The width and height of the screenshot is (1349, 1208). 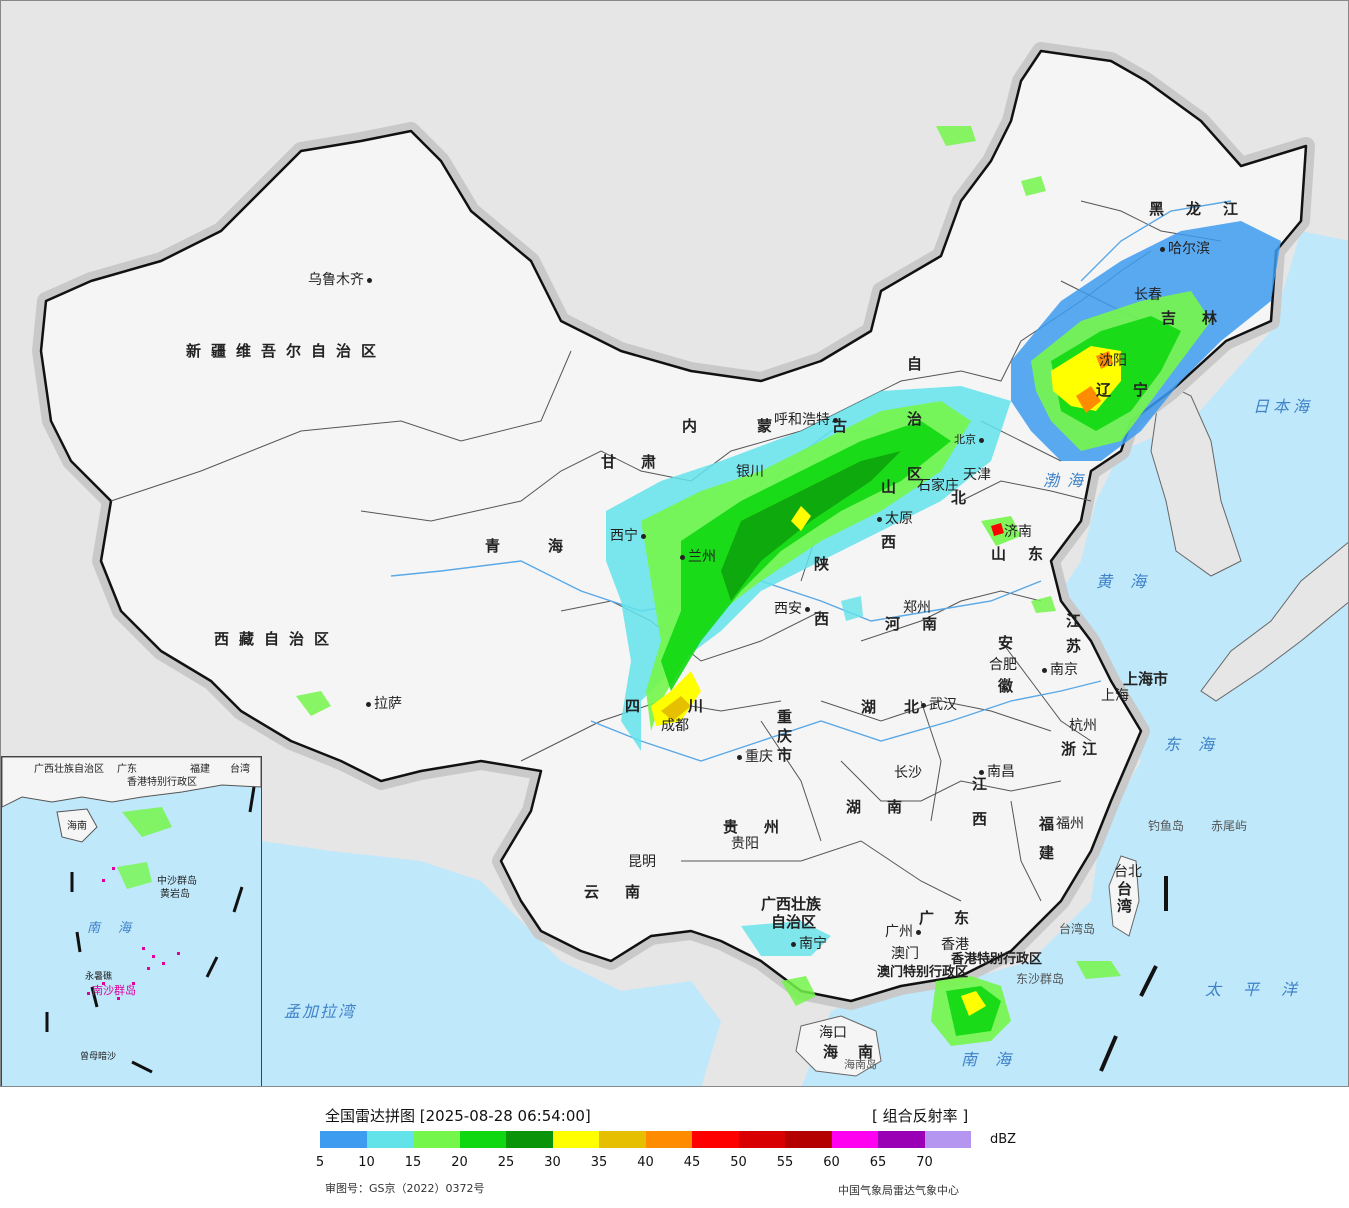 I want to click on province-label-hubei: 湖北, so click(x=904, y=707).